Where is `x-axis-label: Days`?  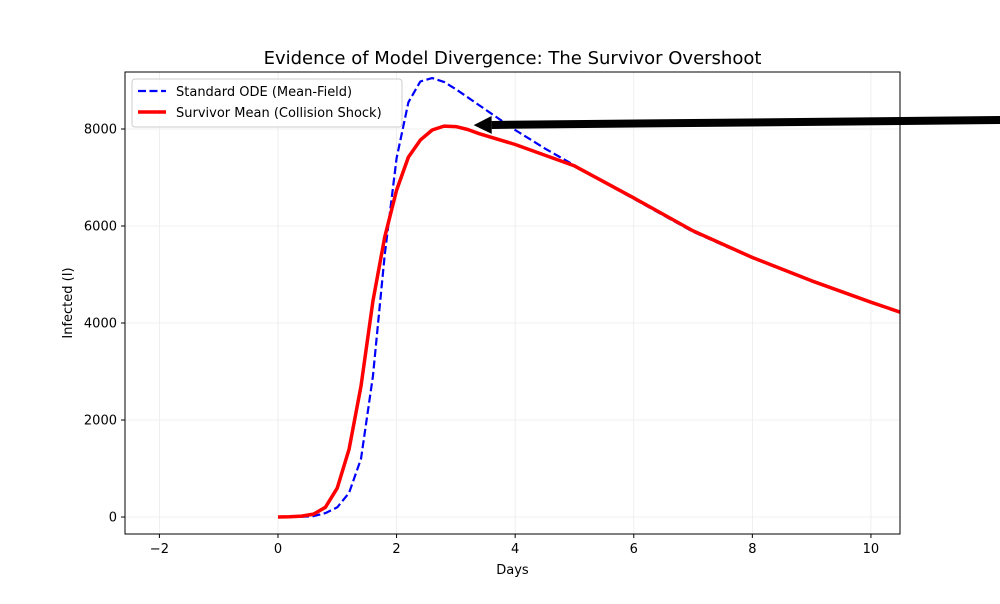
x-axis-label: Days is located at coordinates (512, 570).